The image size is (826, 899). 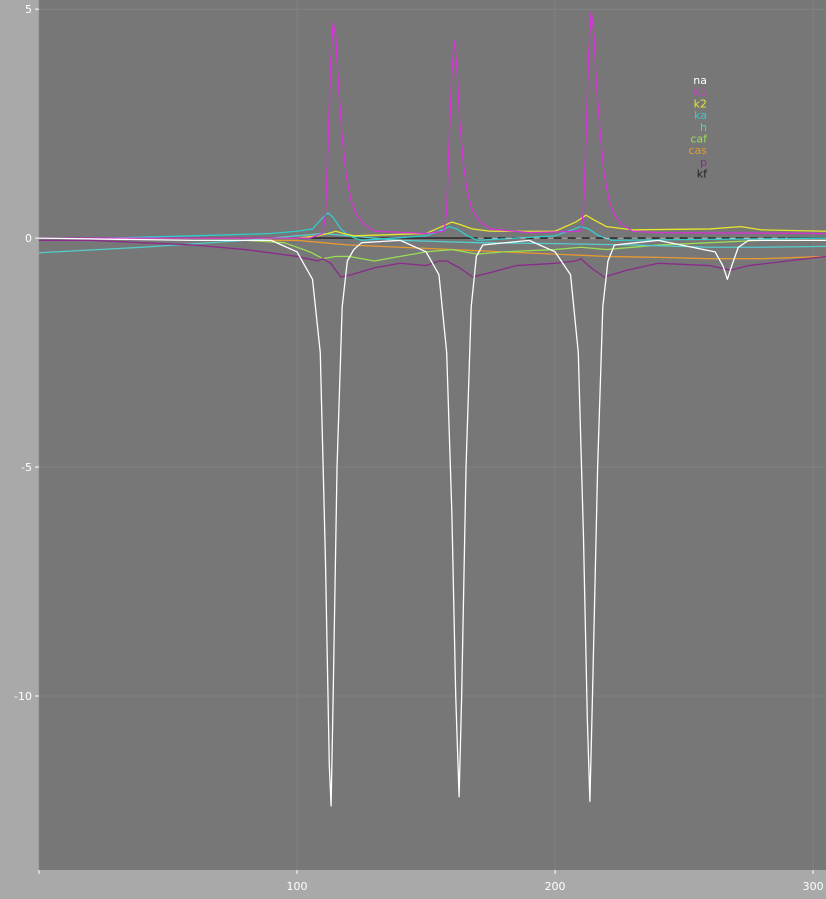 I want to click on y-tick-label: -10, so click(x=23, y=696).